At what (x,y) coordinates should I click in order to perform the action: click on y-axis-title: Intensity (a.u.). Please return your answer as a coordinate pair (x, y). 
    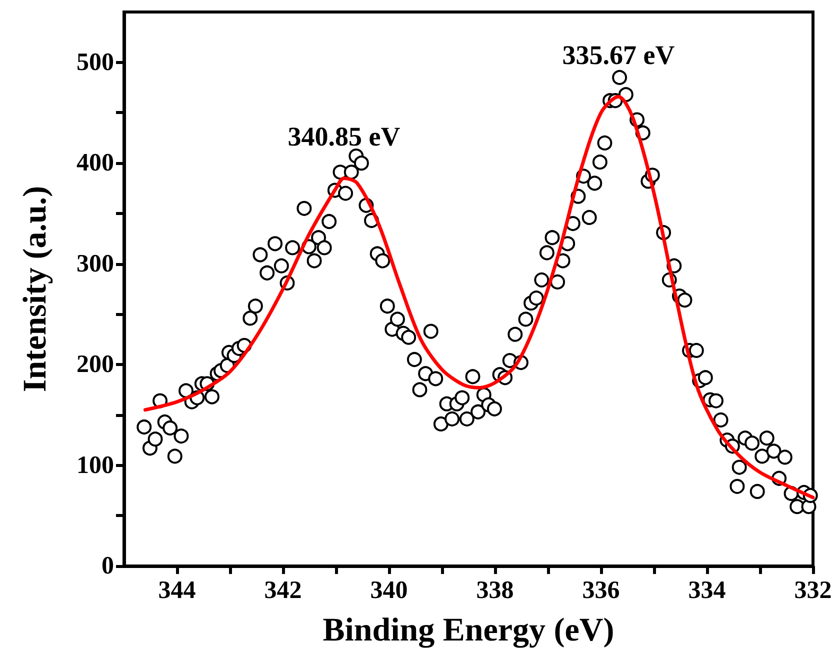
    Looking at the image, I should click on (36, 289).